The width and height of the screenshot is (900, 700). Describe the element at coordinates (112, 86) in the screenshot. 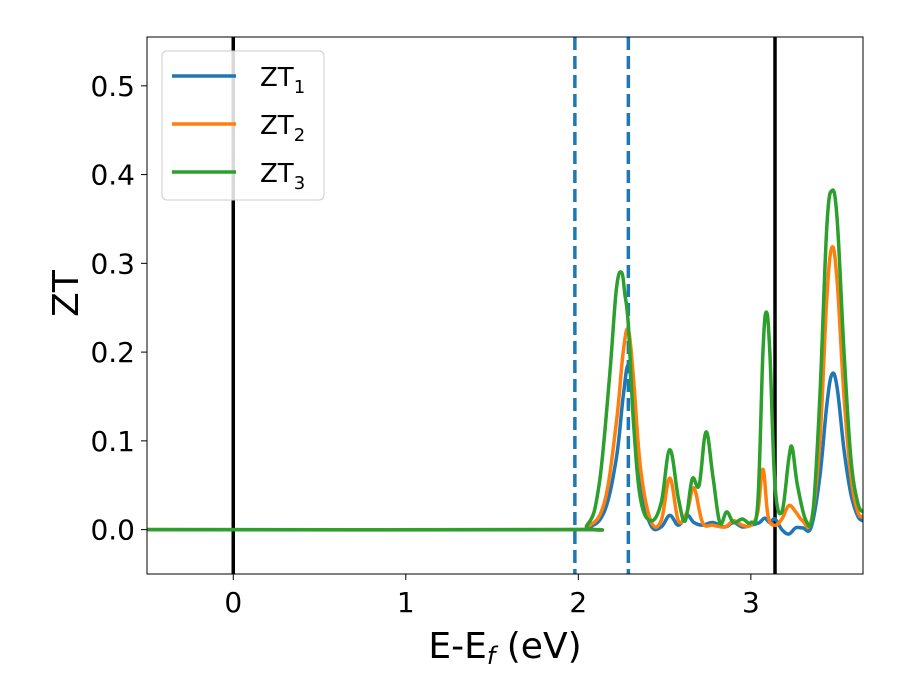

I see `y-tick-label: 0.5` at that location.